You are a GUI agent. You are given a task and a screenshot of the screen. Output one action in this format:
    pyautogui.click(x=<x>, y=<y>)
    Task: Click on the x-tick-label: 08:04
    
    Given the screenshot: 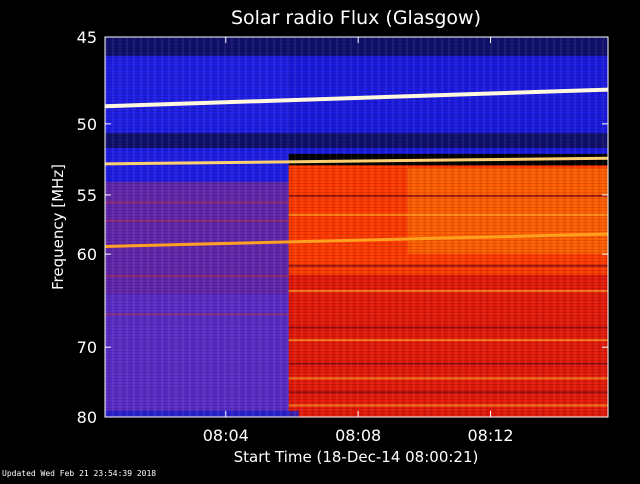 What is the action you would take?
    pyautogui.click(x=226, y=435)
    